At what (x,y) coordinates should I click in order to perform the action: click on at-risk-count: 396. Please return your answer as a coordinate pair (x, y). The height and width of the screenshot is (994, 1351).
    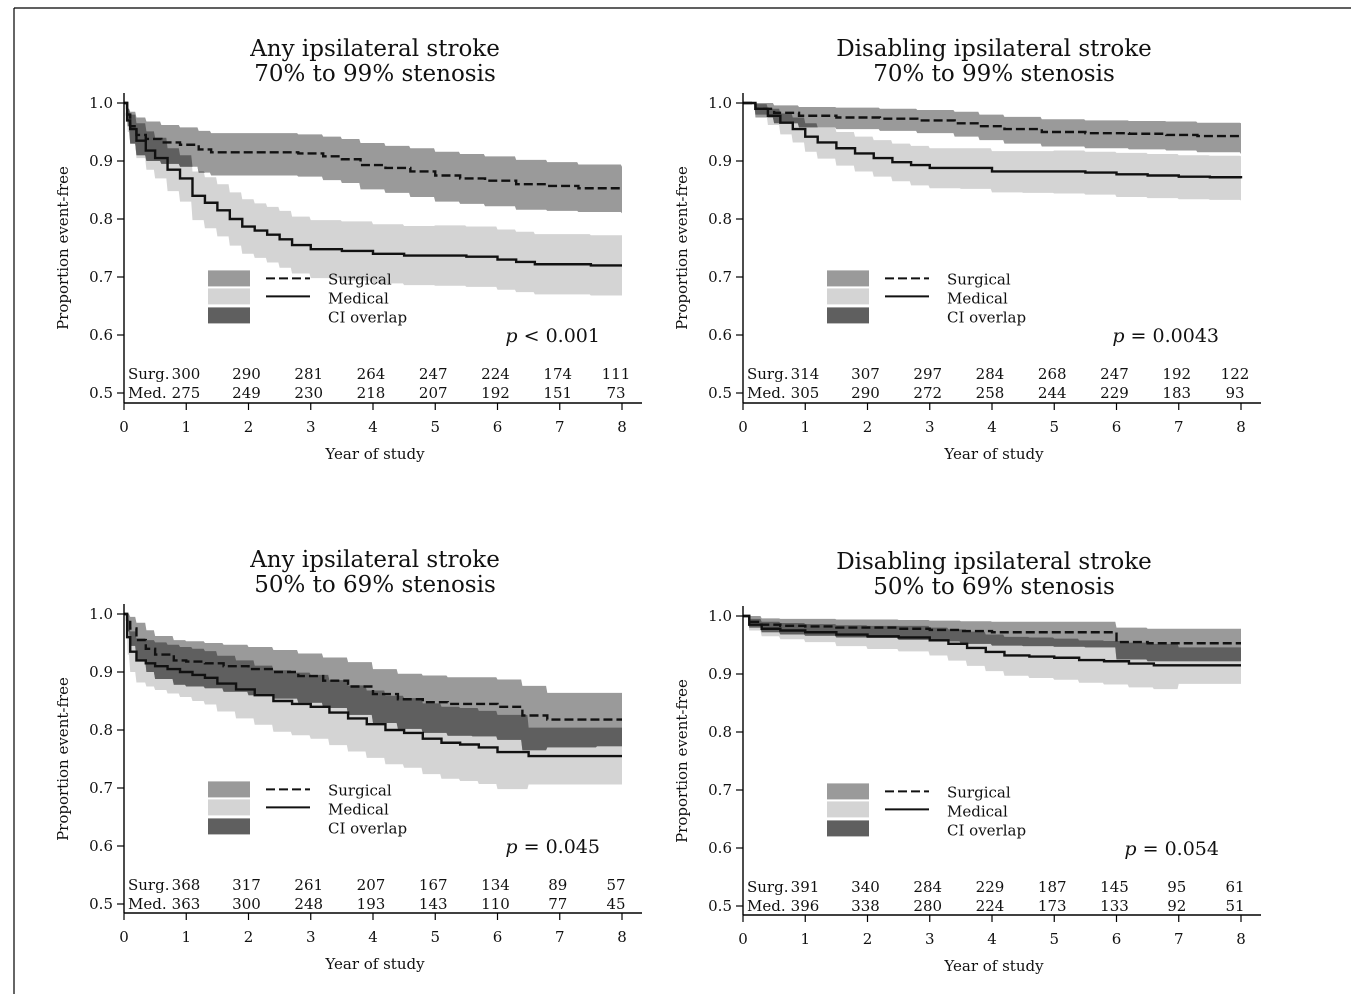
    Looking at the image, I should click on (805, 906).